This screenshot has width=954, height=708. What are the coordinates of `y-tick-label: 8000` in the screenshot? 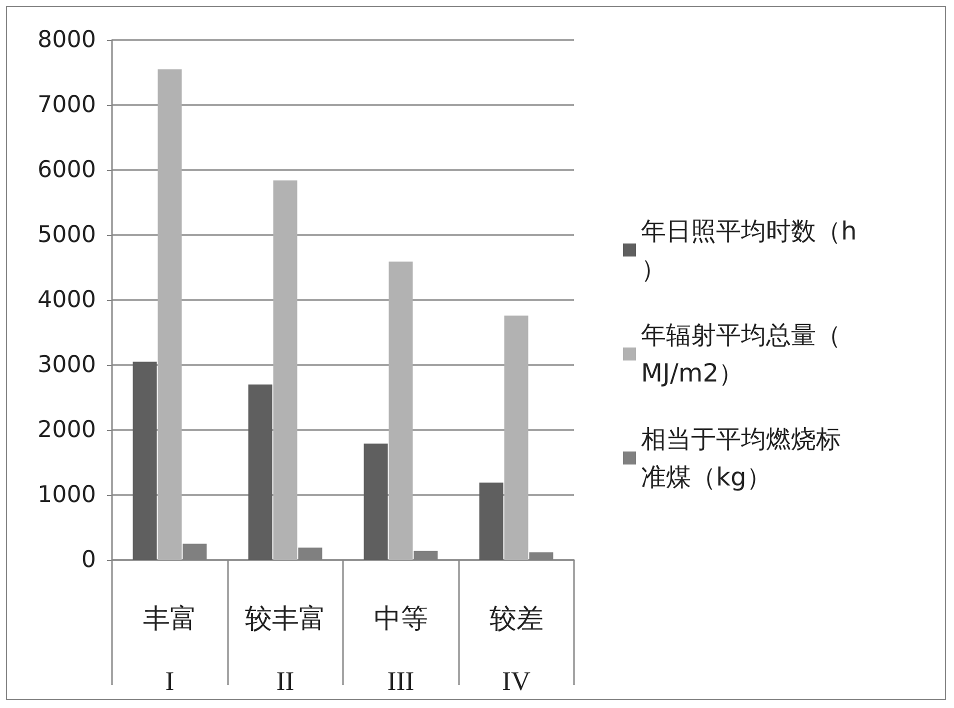 It's located at (66, 40).